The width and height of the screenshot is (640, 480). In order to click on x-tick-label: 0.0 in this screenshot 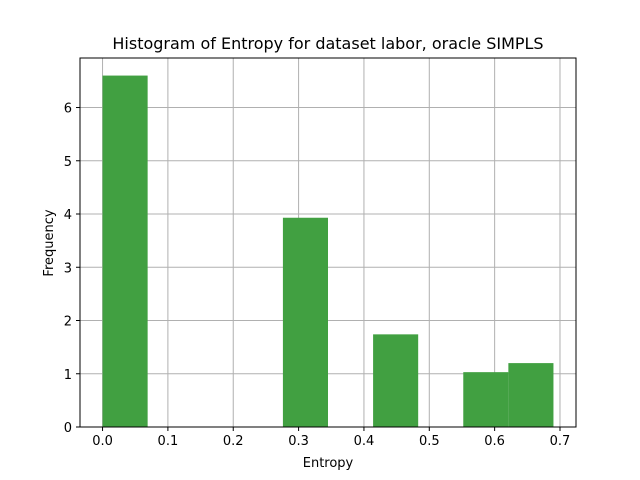, I will do `click(102, 441)`.